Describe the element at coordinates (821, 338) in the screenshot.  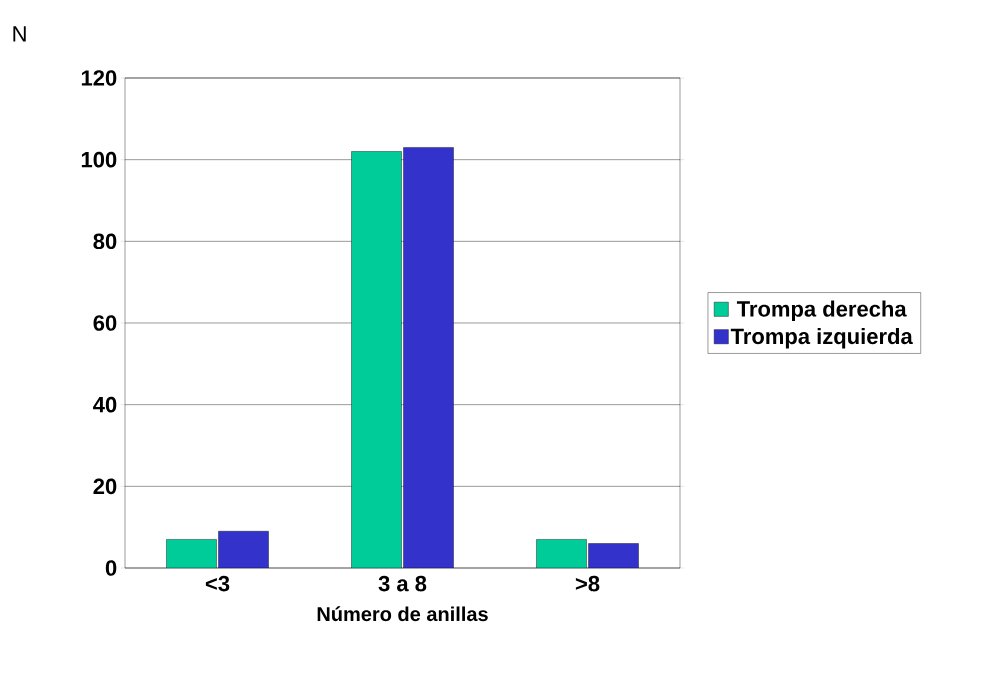
I see `legend-label: Trompa izquierda` at that location.